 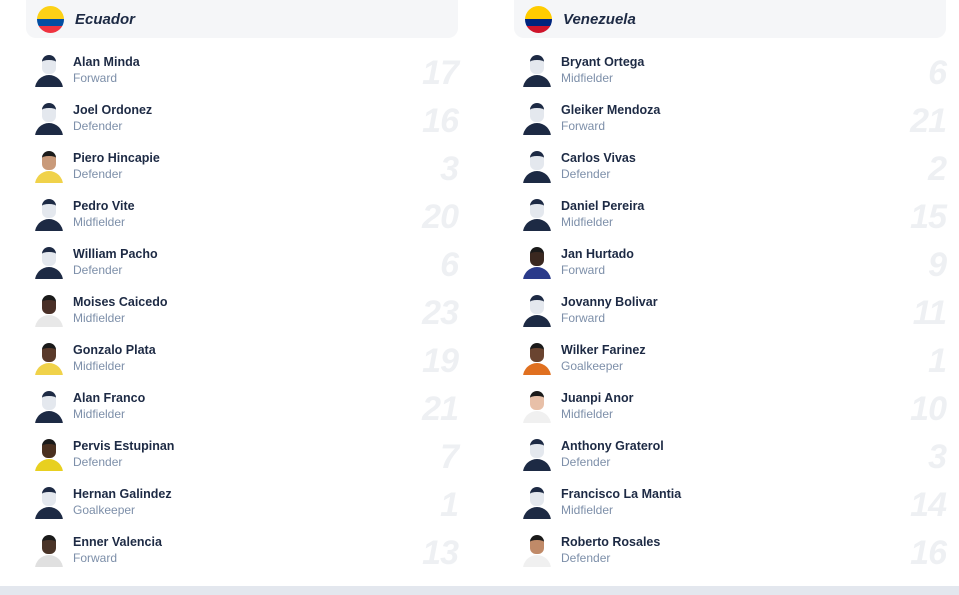 I want to click on player-number: 7, so click(x=449, y=457).